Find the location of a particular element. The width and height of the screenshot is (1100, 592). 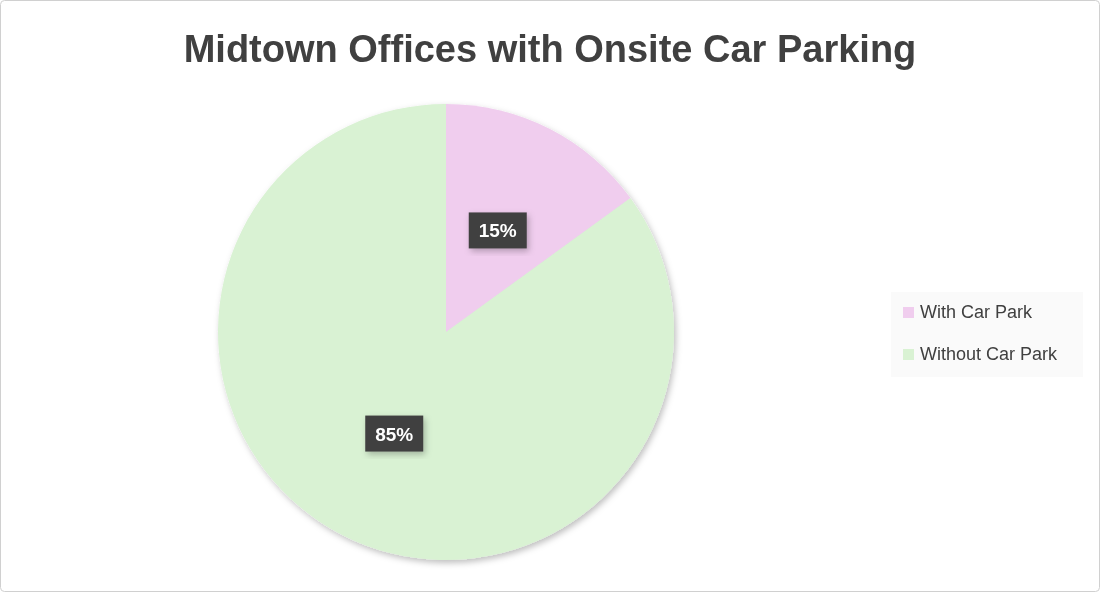

data-label: 85% is located at coordinates (394, 434).